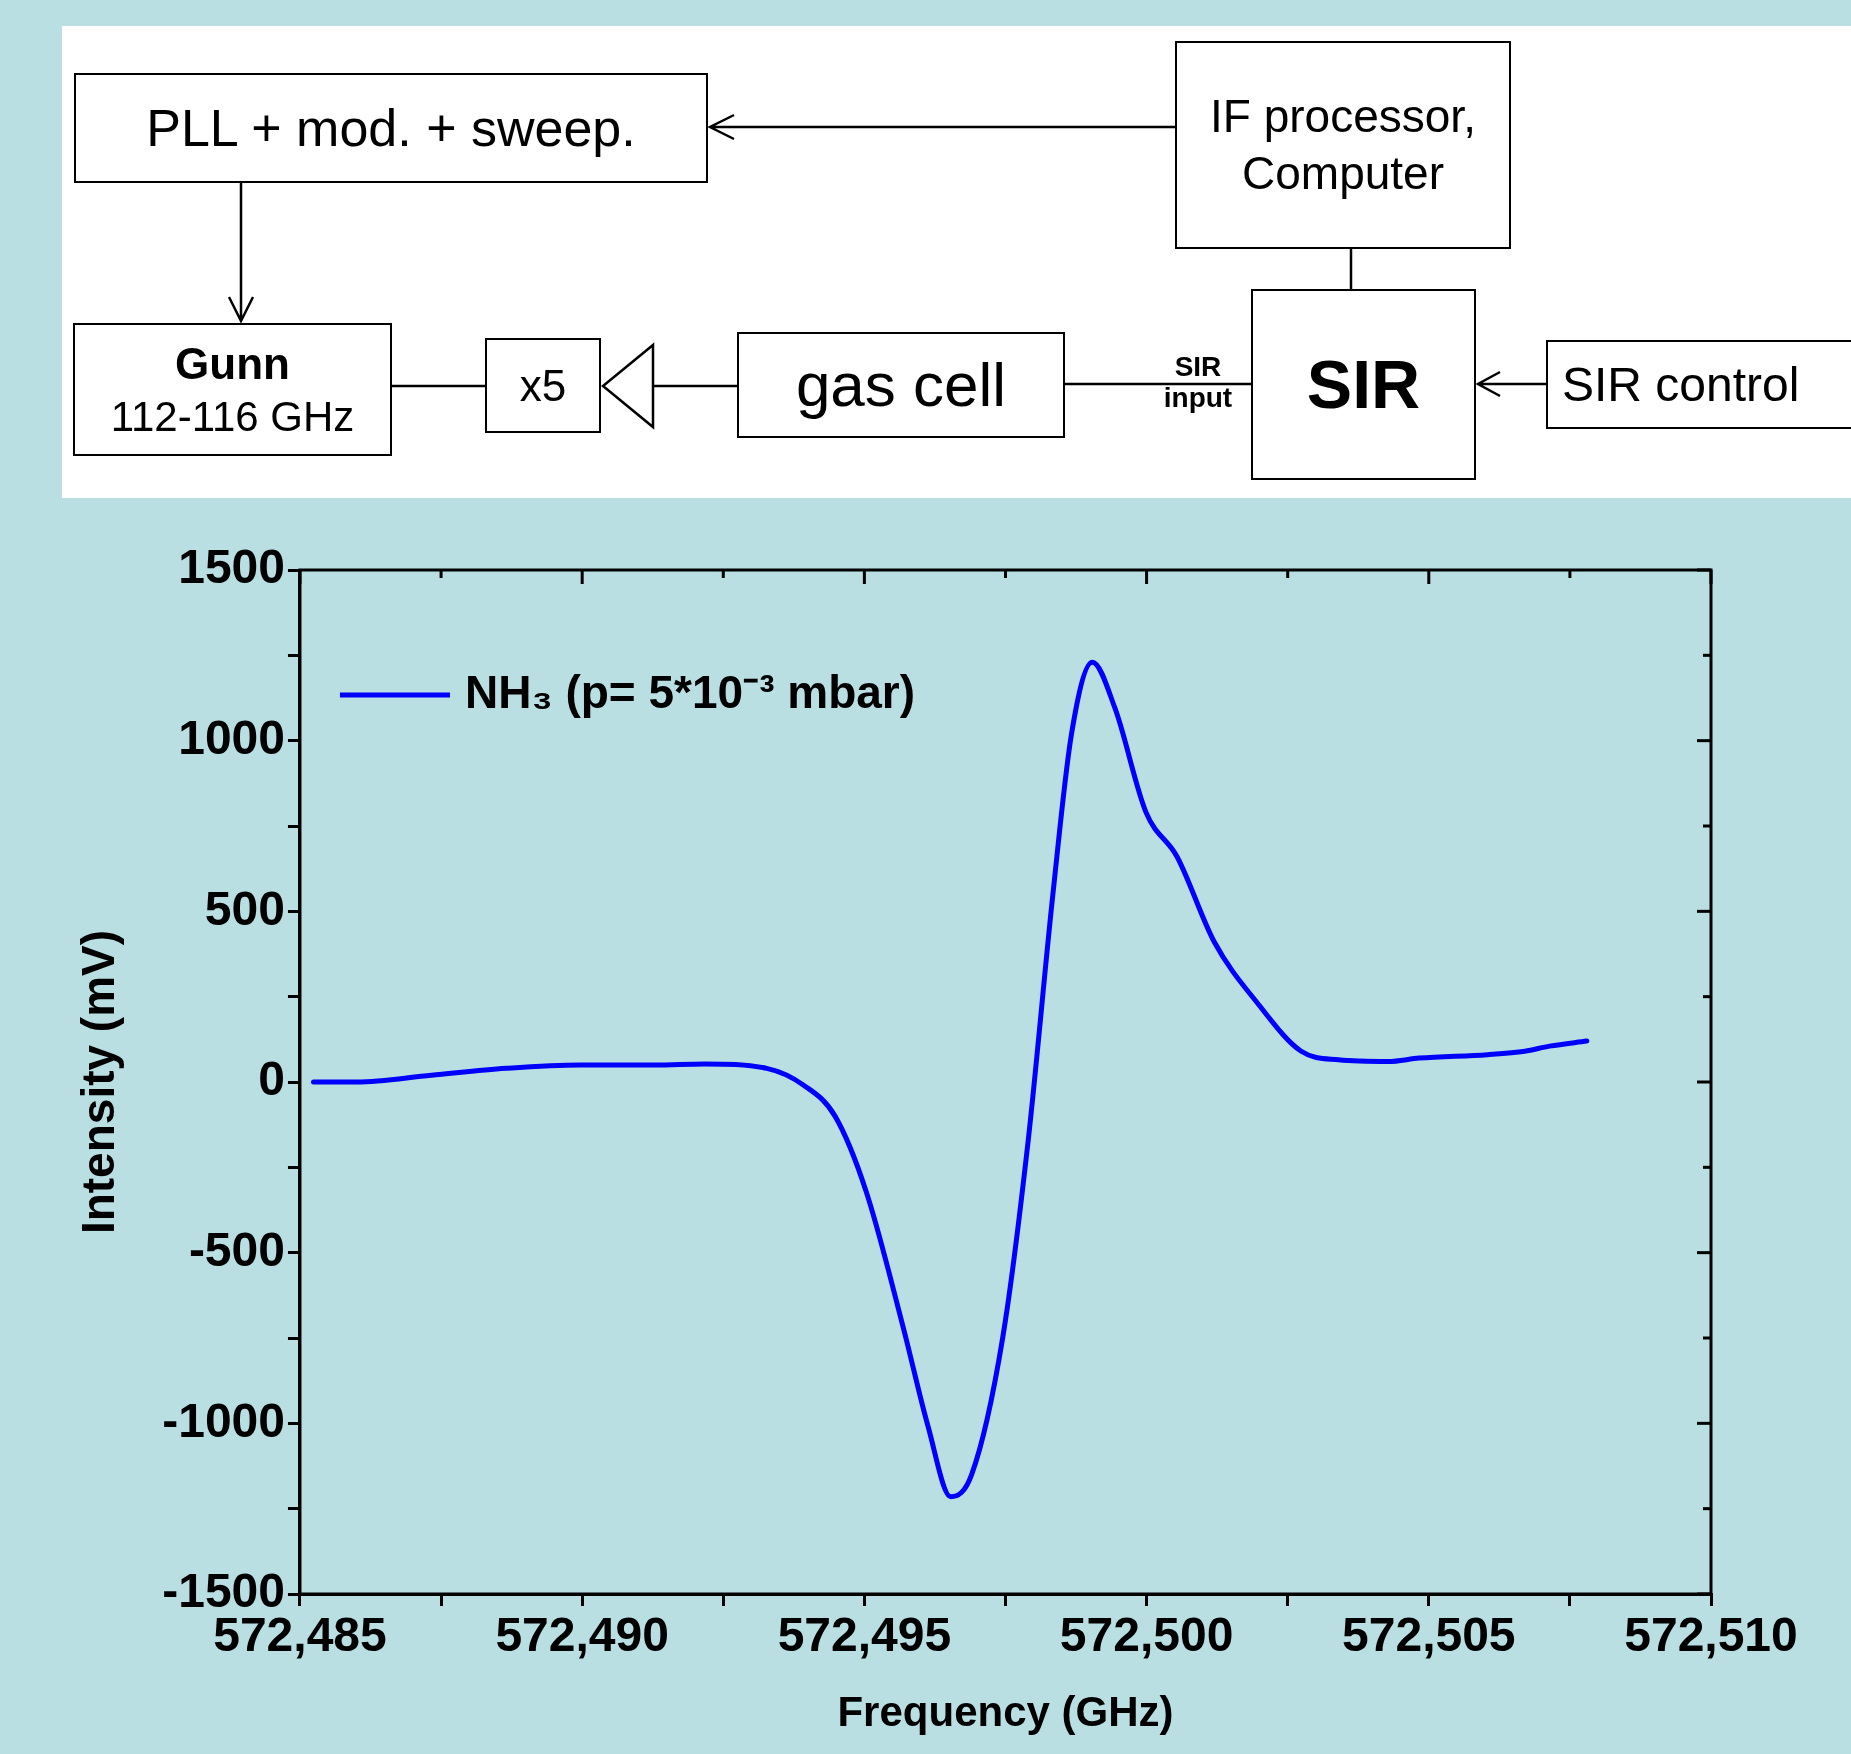 This screenshot has width=1851, height=1754. Describe the element at coordinates (582, 1635) in the screenshot. I see `x-tick-label: 572,490` at that location.